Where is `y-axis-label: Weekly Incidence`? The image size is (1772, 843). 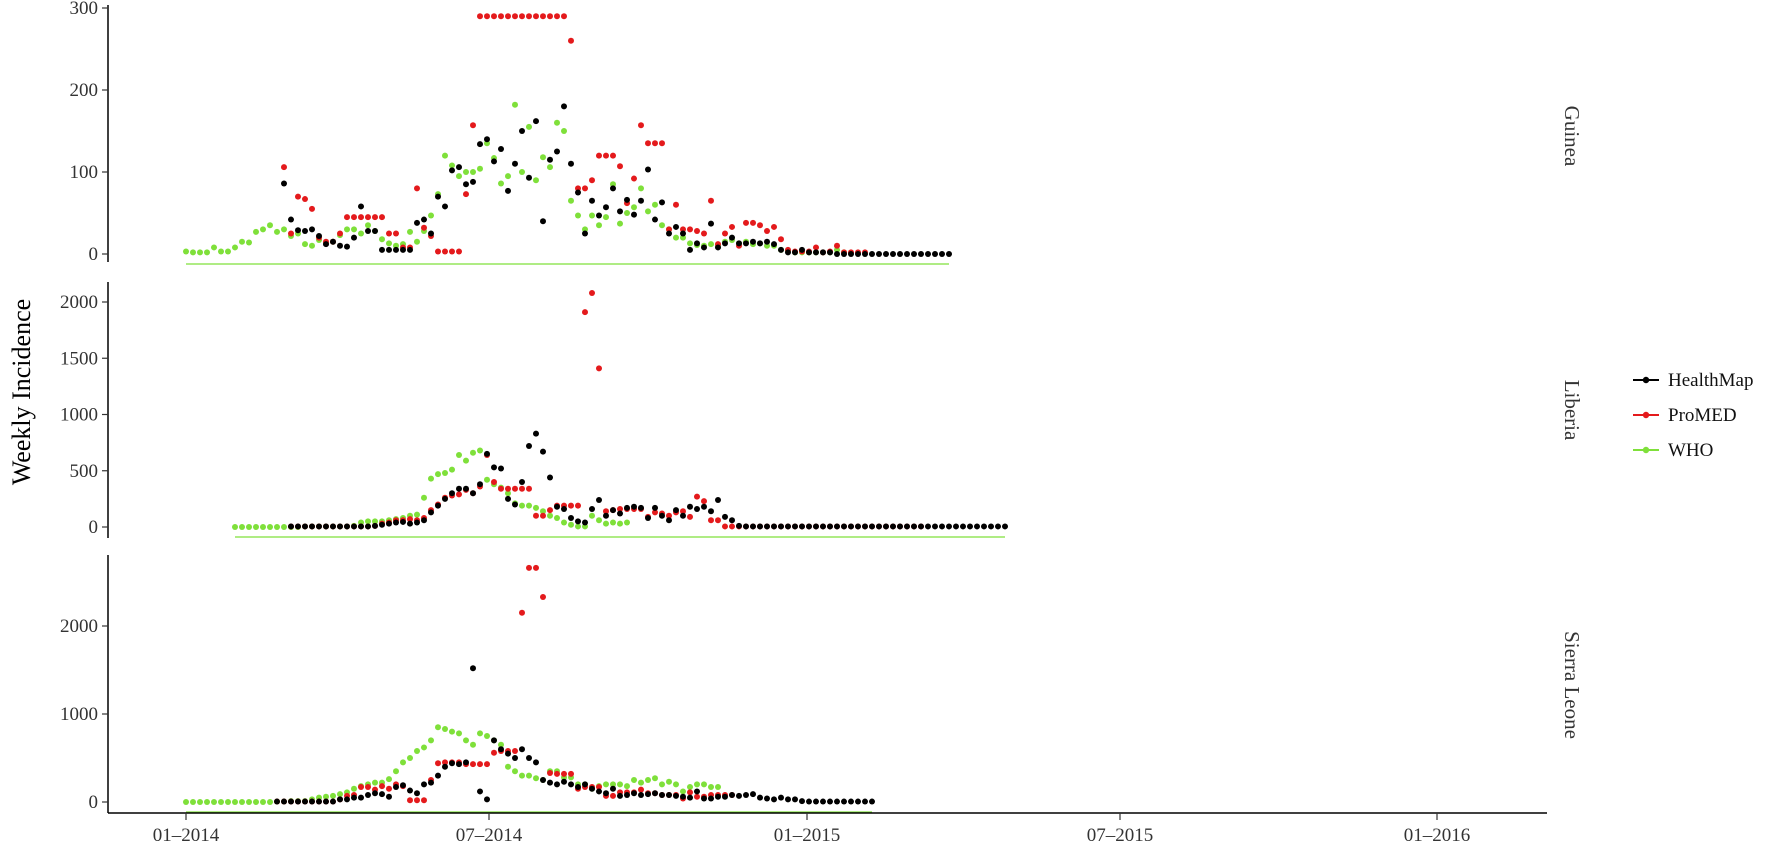 y-axis-label: Weekly Incidence is located at coordinates (21, 392).